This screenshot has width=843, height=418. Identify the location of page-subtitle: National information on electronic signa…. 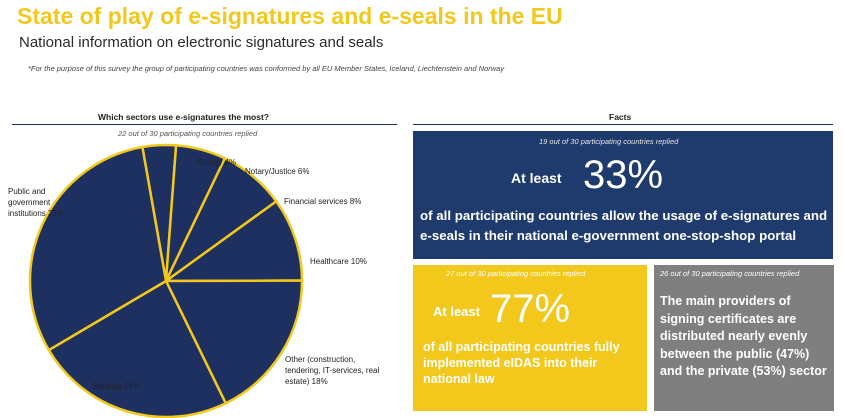
(201, 42).